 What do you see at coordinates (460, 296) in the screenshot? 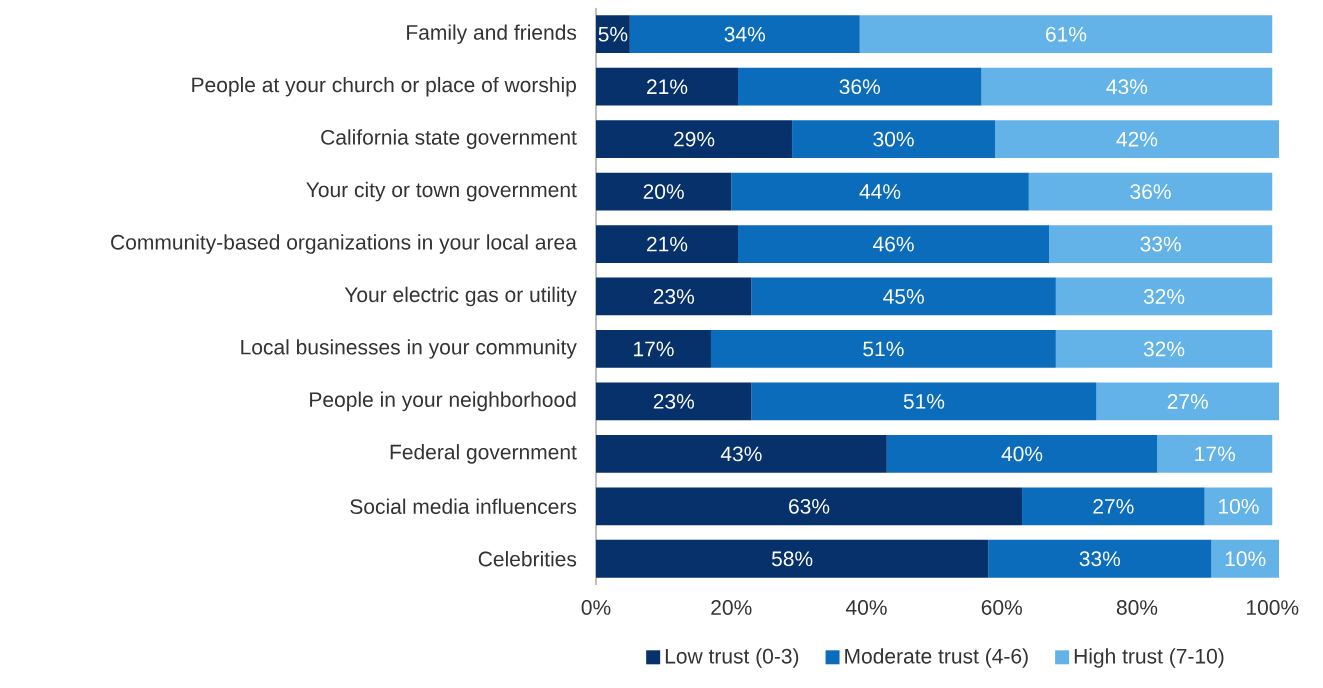
I see `y-tick-label: Your electric gas or utility` at bounding box center [460, 296].